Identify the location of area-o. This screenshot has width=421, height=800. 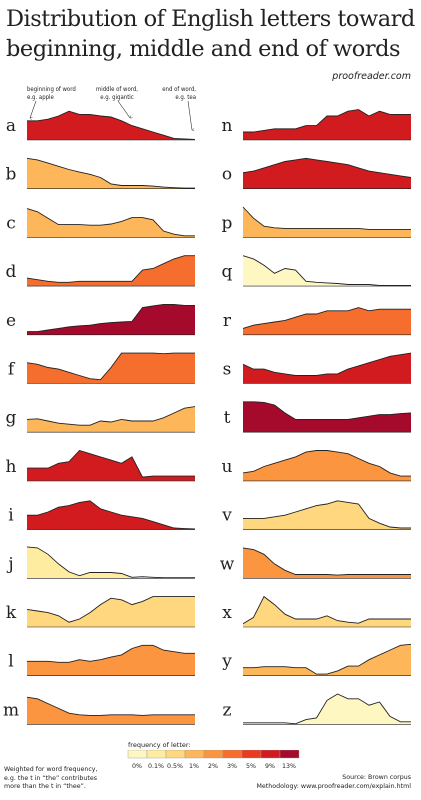
(327, 173).